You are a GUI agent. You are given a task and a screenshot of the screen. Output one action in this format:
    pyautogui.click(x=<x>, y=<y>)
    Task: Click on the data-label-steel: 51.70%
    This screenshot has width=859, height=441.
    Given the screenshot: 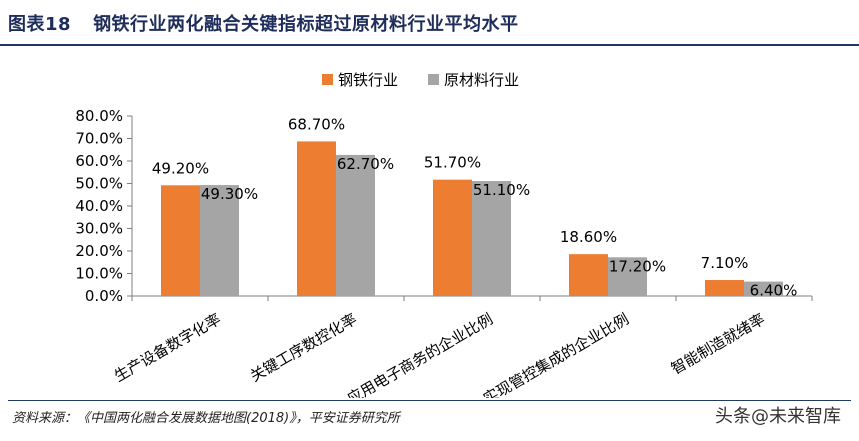 What is the action you would take?
    pyautogui.click(x=452, y=163)
    